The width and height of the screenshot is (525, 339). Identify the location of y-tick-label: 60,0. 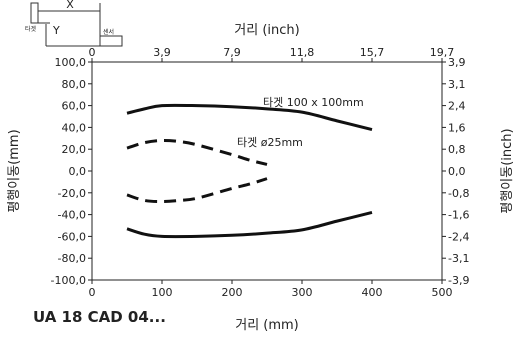
(74, 106).